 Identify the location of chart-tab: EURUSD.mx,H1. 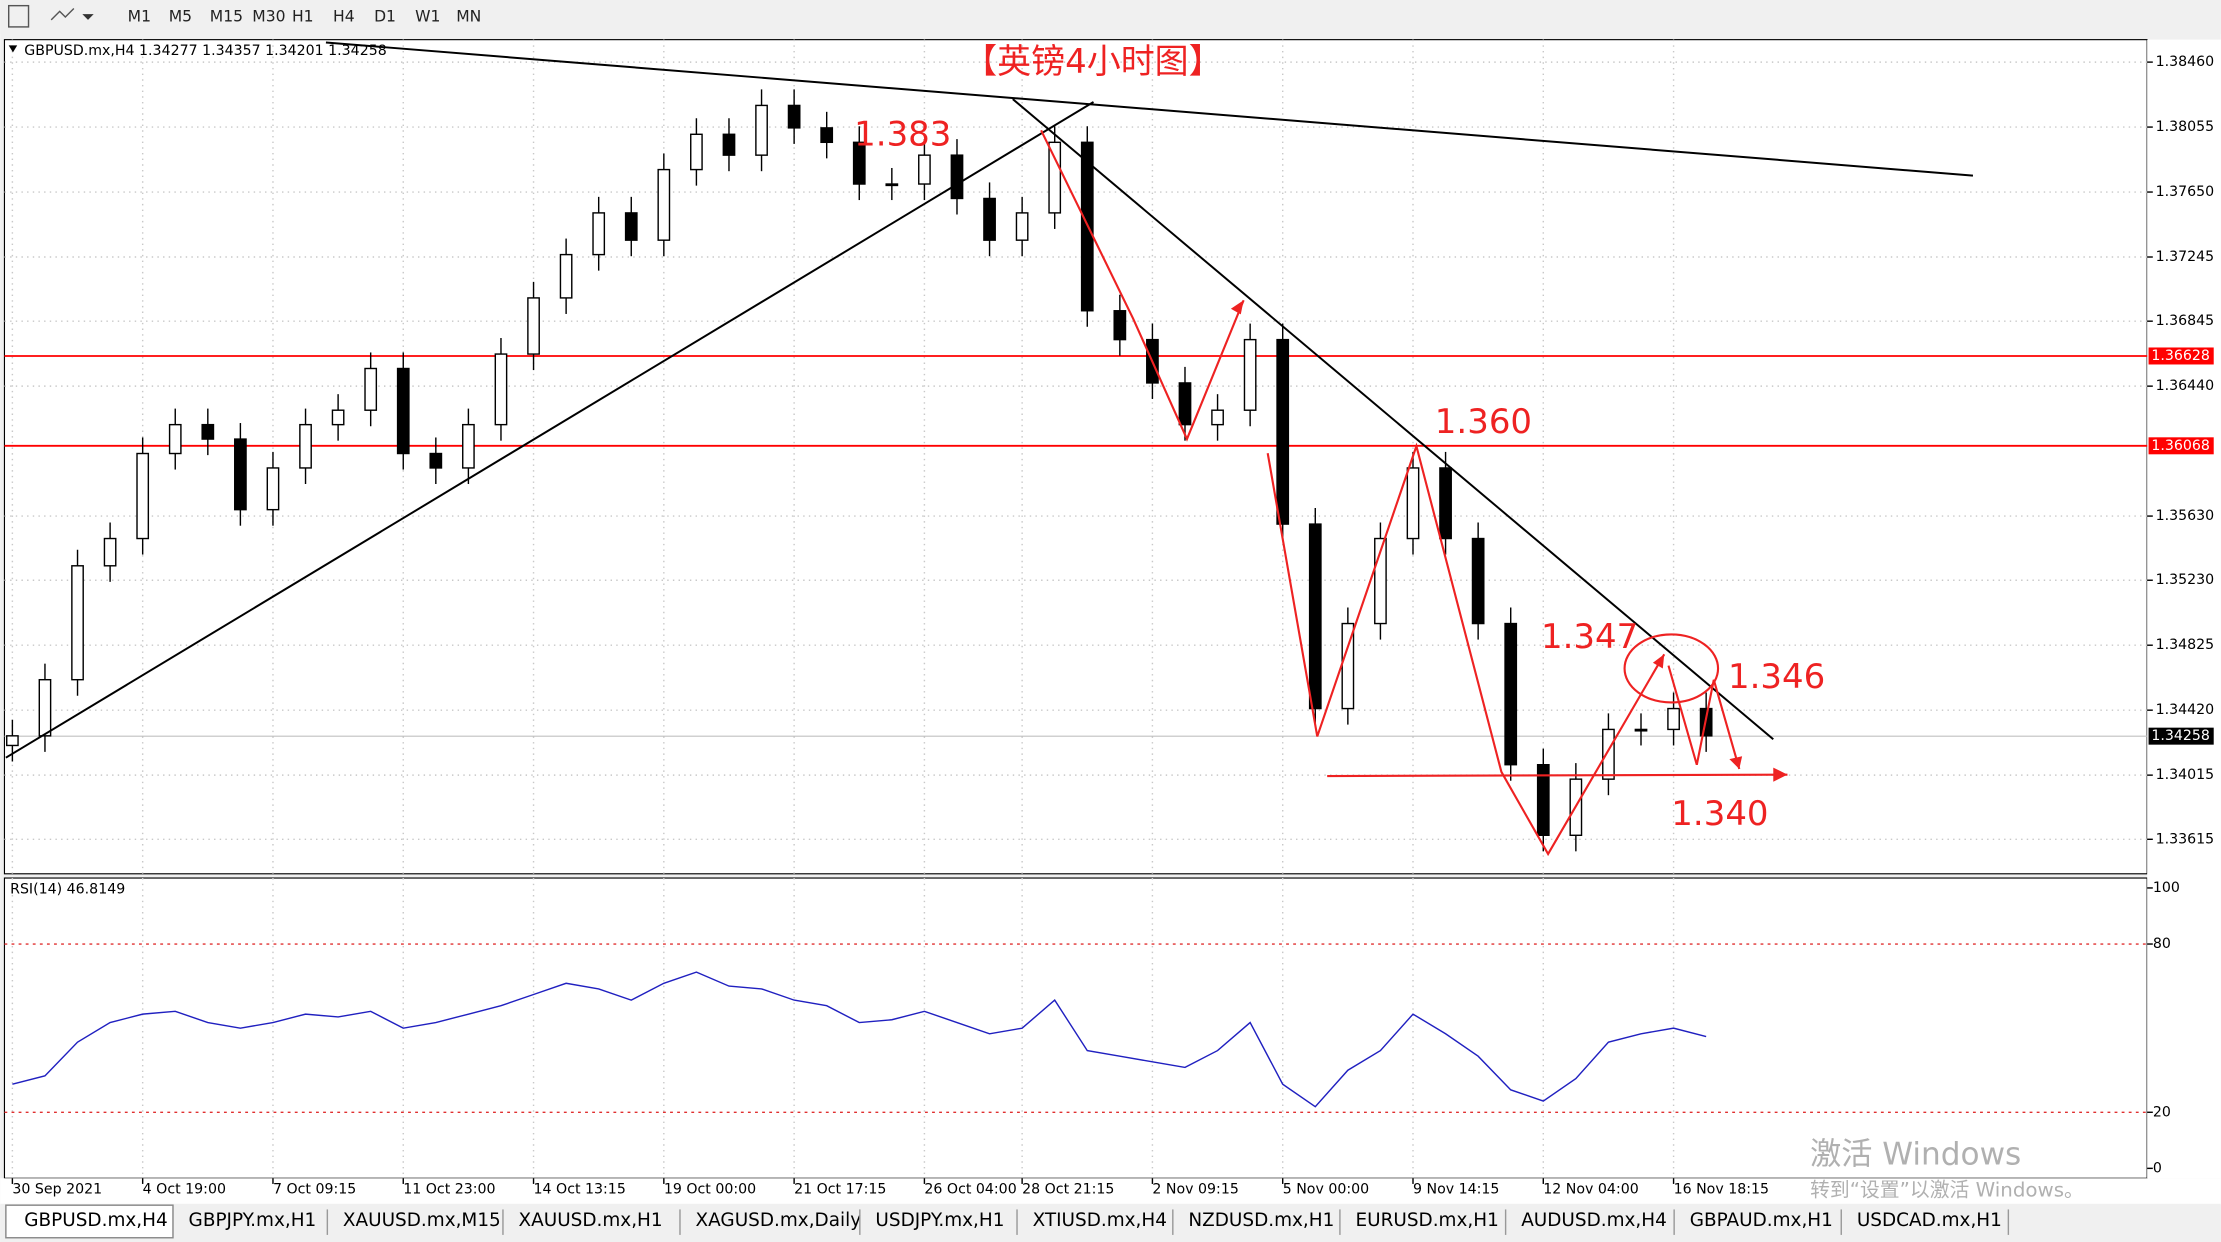
(1427, 1220).